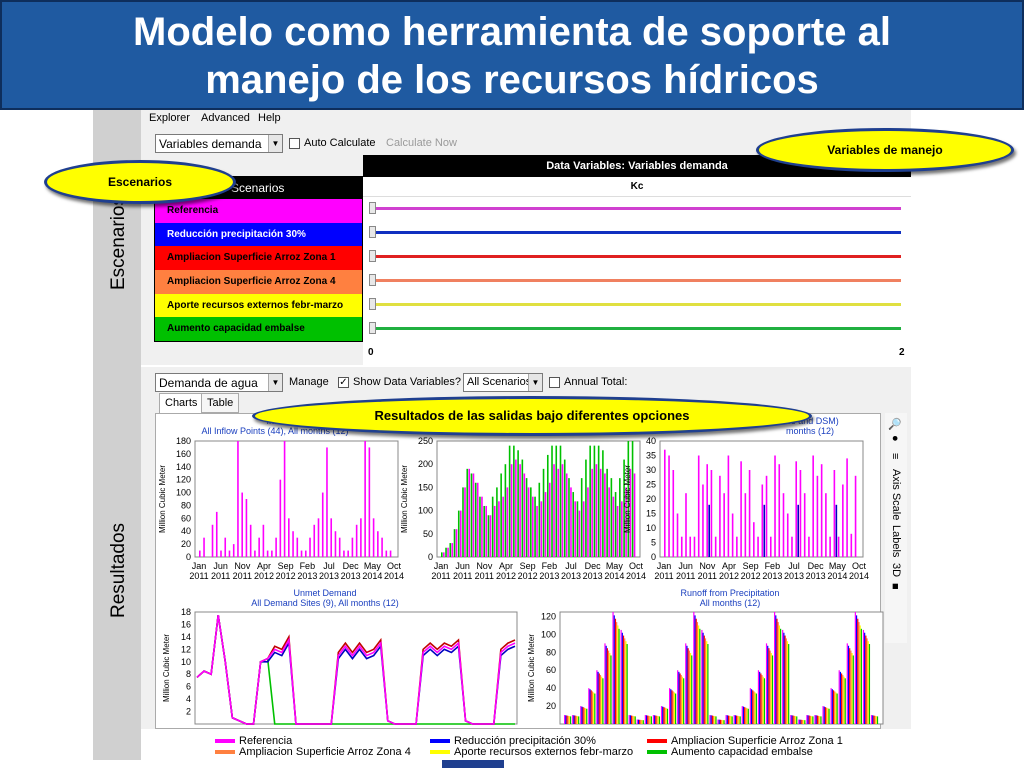 The height and width of the screenshot is (768, 1024). I want to click on chart4-title-line2: All Demand Sites (9), All months (12), so click(325, 603).